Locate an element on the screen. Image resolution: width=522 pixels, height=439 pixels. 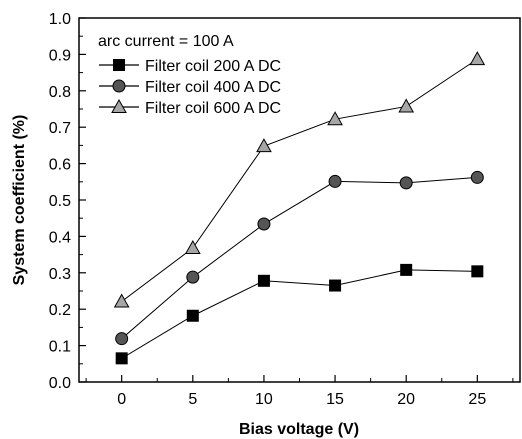
y-tick-label: 0.1 is located at coordinates (60, 347).